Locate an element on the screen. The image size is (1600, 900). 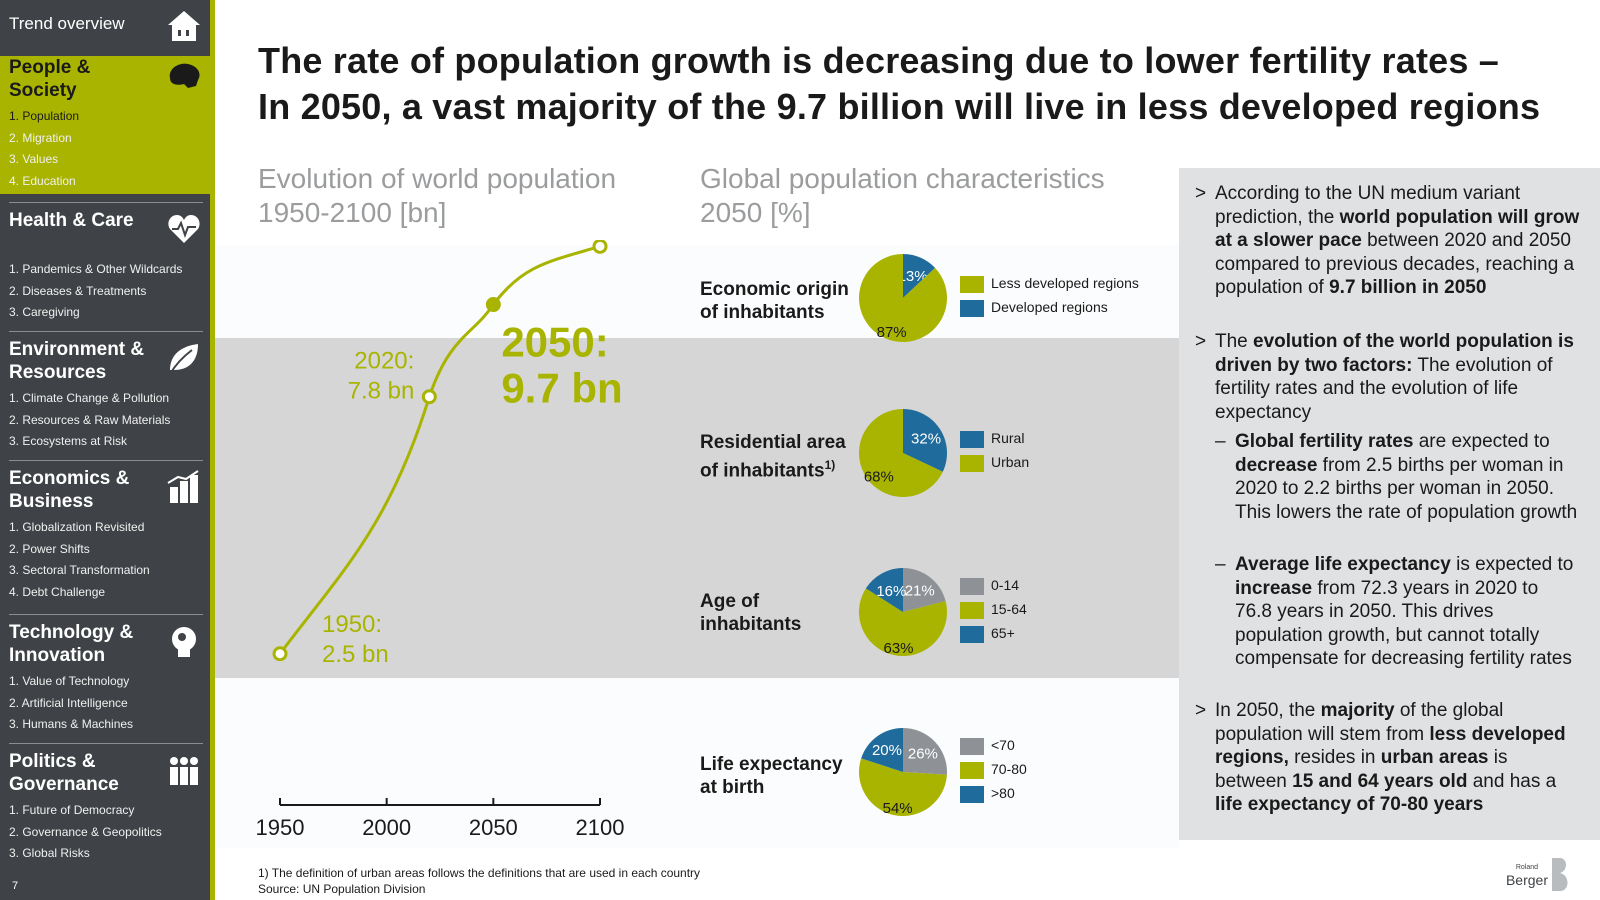
page-number: 7 is located at coordinates (15, 886).